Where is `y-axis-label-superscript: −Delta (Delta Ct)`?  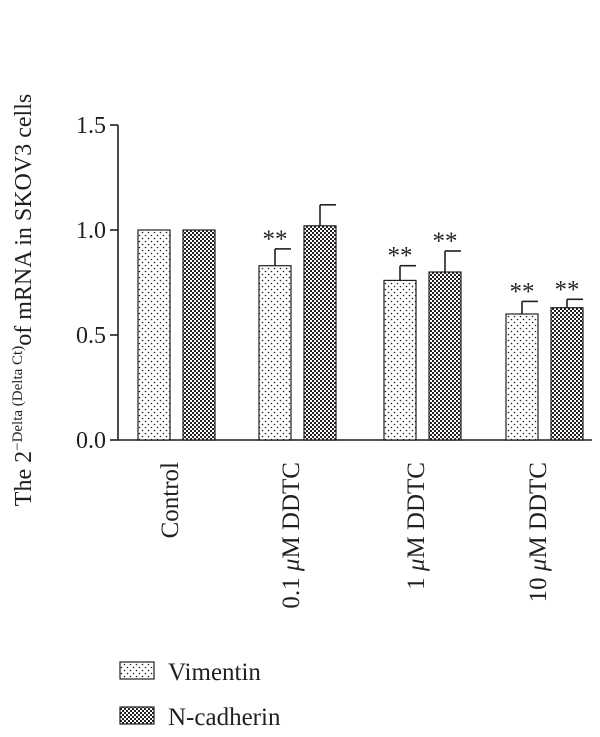 y-axis-label-superscript: −Delta (Delta Ct) is located at coordinates (18, 398).